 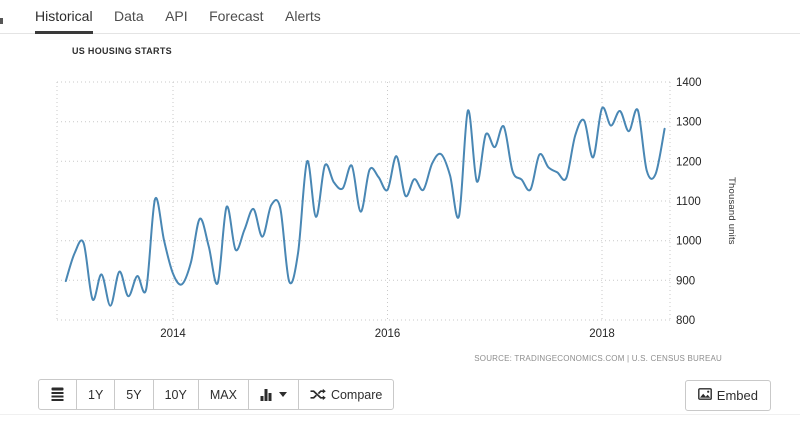 What do you see at coordinates (134, 394) in the screenshot?
I see `range-5y-button: 5Y` at bounding box center [134, 394].